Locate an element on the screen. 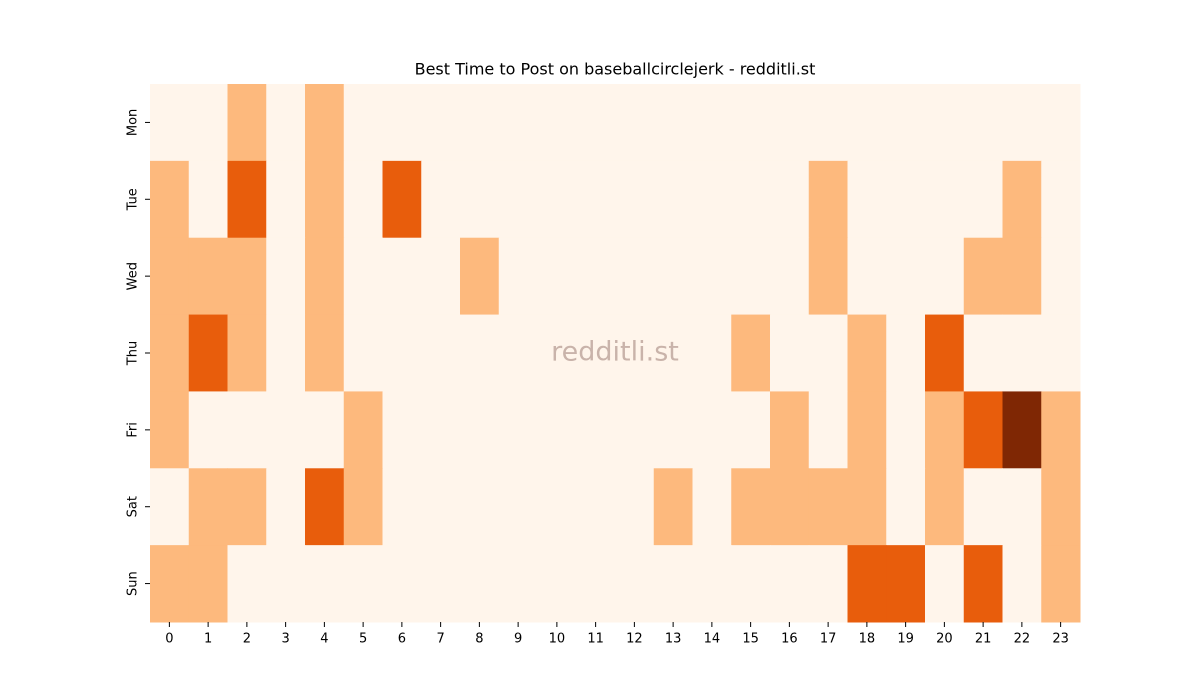 This screenshot has height=700, width=1200. x-tick-label: 9 is located at coordinates (518, 639).